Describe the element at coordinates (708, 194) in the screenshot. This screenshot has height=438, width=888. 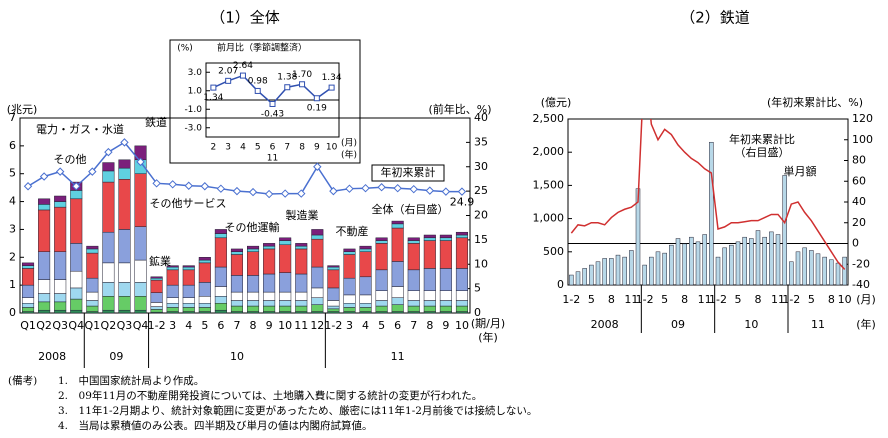
I see `plot-clip` at that location.